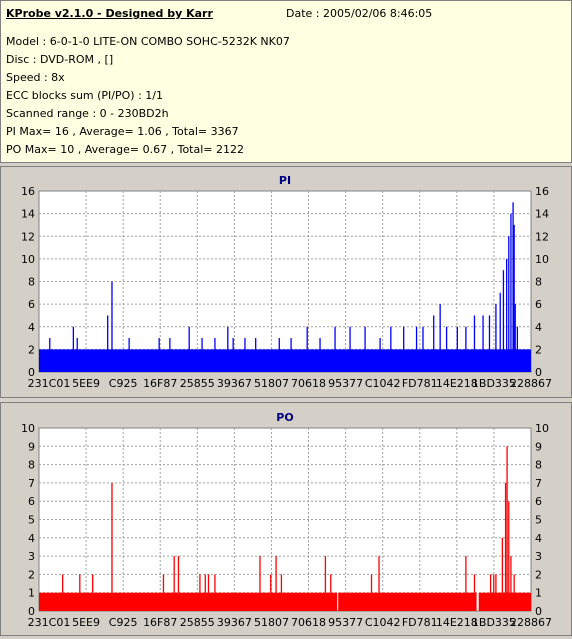  Describe the element at coordinates (122, 131) in the screenshot. I see `pi-stats-line: PI Max= 16 , Average= 1.06 , Total= 3367` at that location.